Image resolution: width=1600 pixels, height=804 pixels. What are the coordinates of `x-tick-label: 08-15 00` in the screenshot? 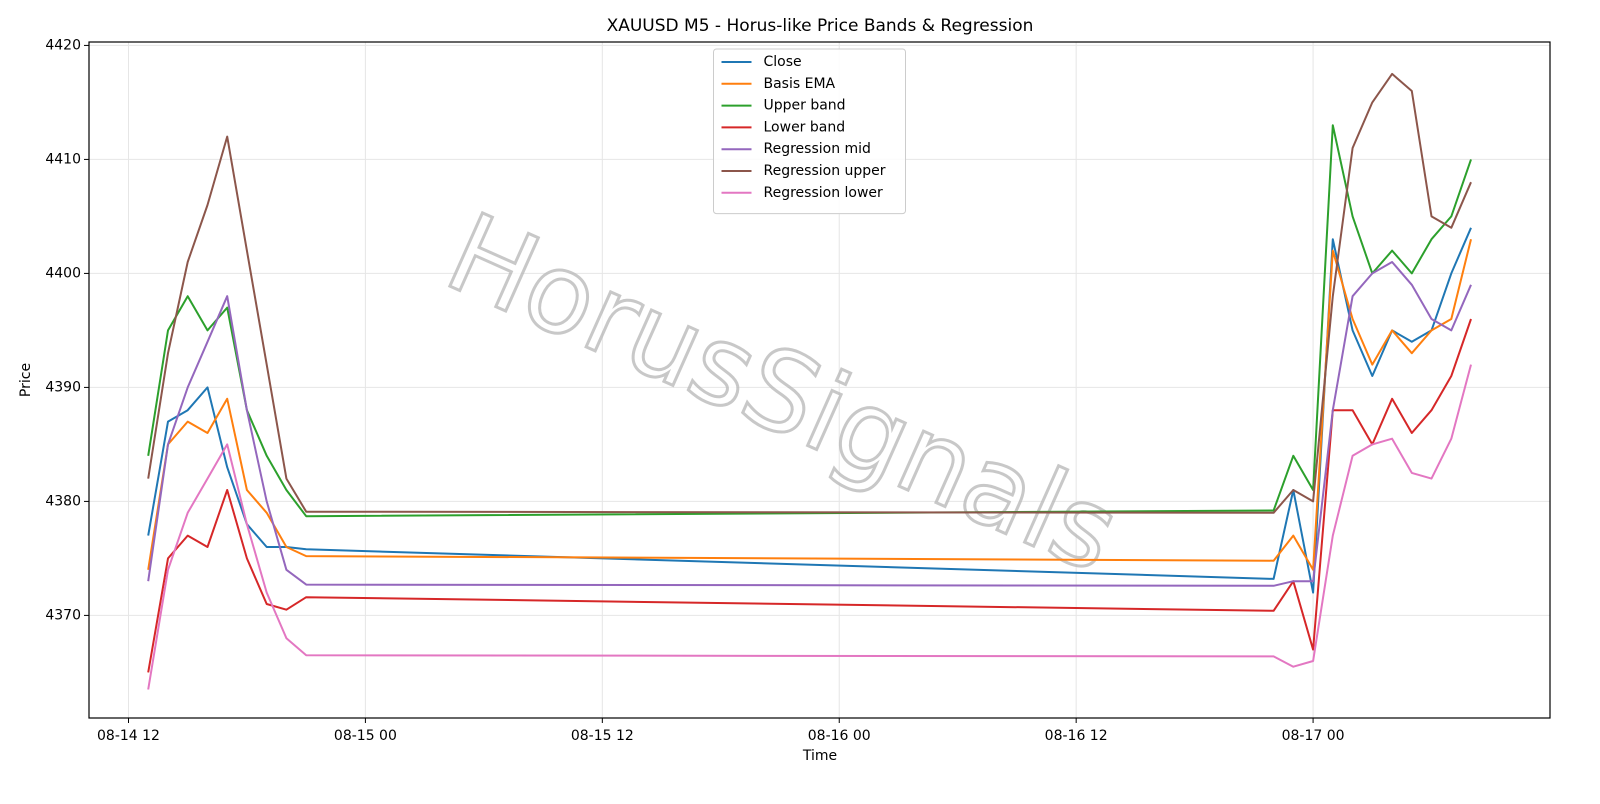 It's located at (365, 736).